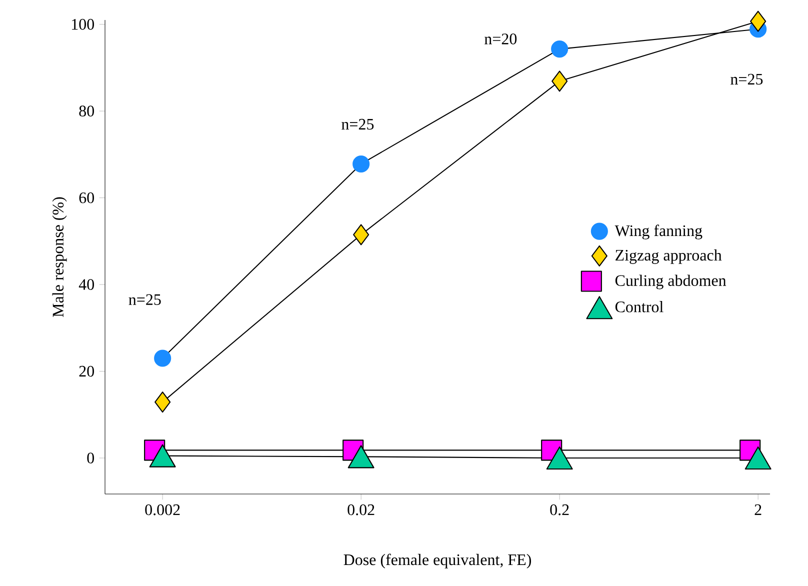 This screenshot has height=586, width=808. What do you see at coordinates (500, 39) in the screenshot?
I see `annotation: n=20` at bounding box center [500, 39].